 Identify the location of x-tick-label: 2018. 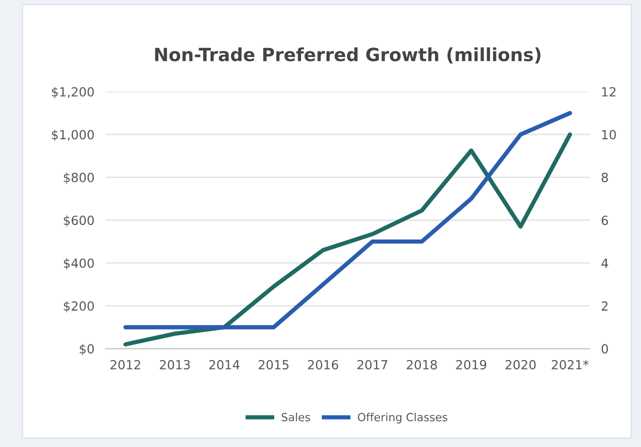
(421, 365).